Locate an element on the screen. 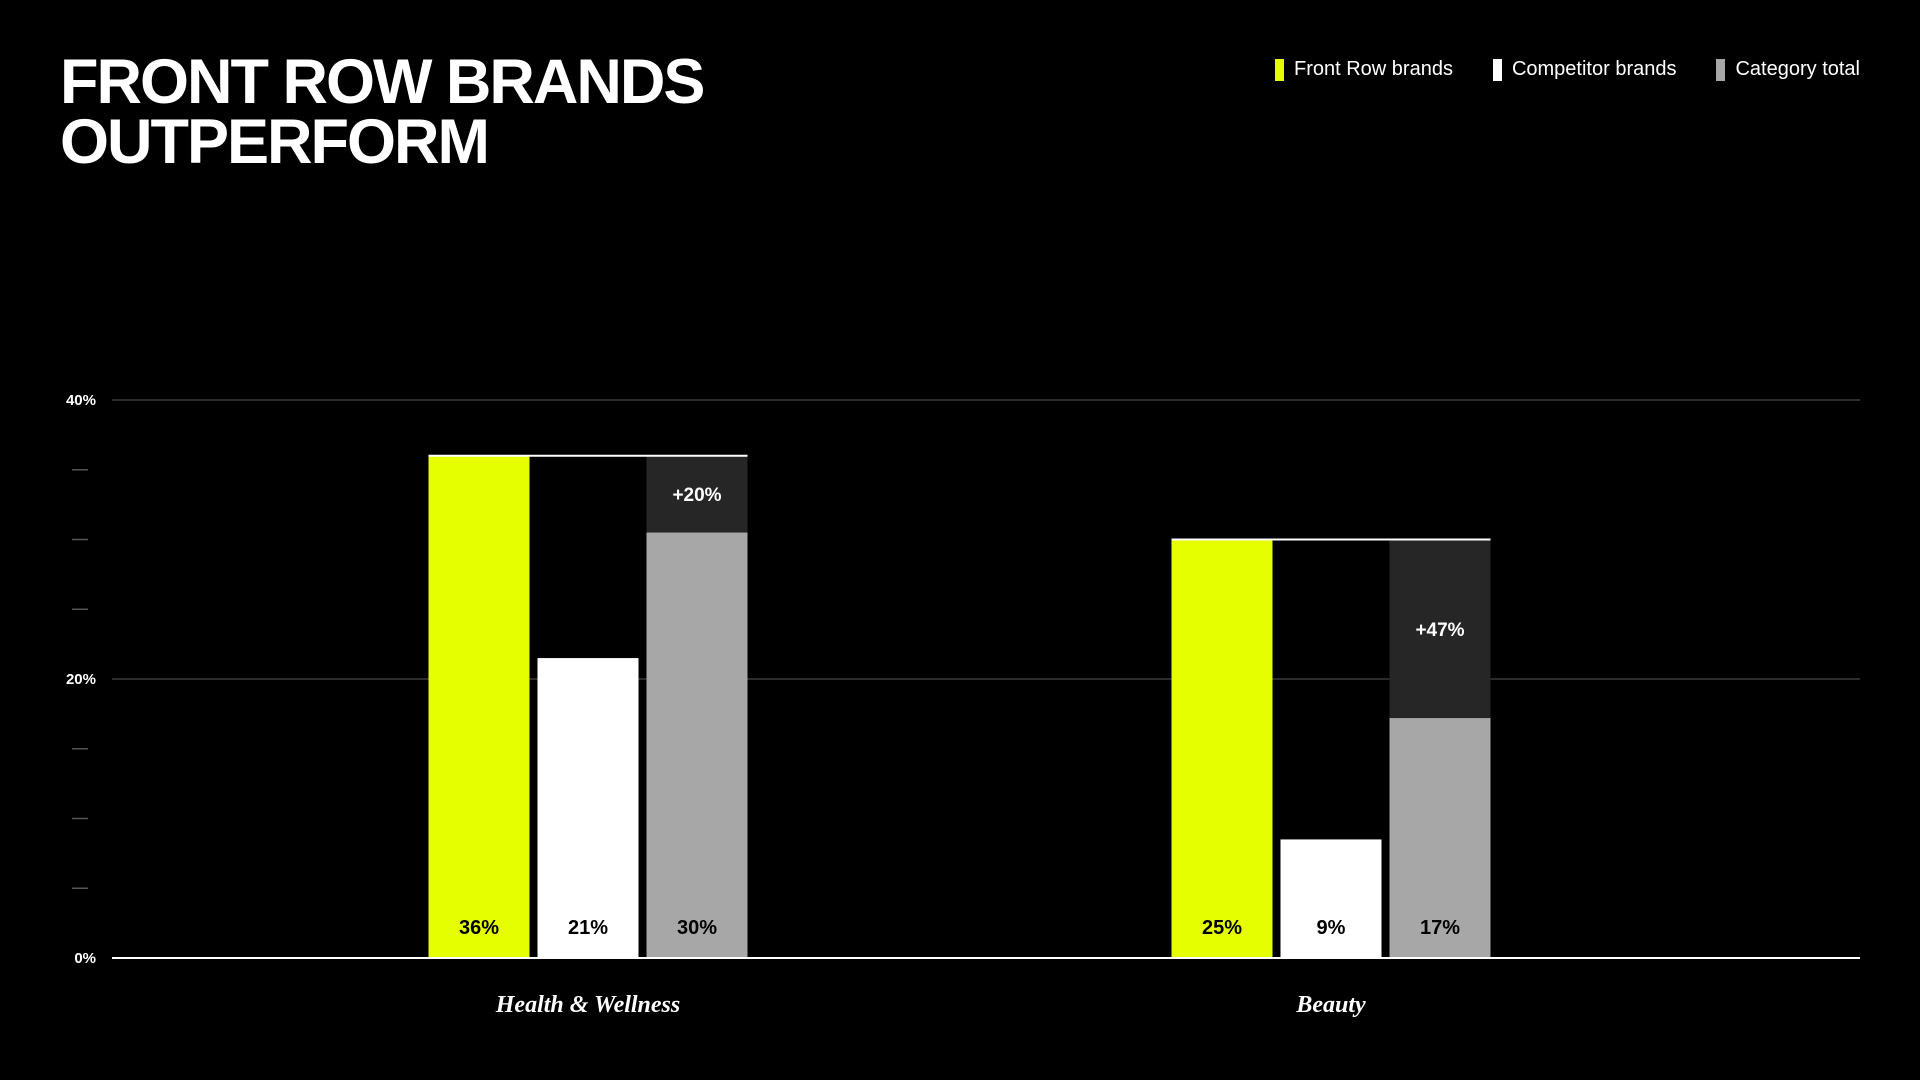 This screenshot has height=1080, width=1920. legend-swatch-front-row is located at coordinates (1279, 69).